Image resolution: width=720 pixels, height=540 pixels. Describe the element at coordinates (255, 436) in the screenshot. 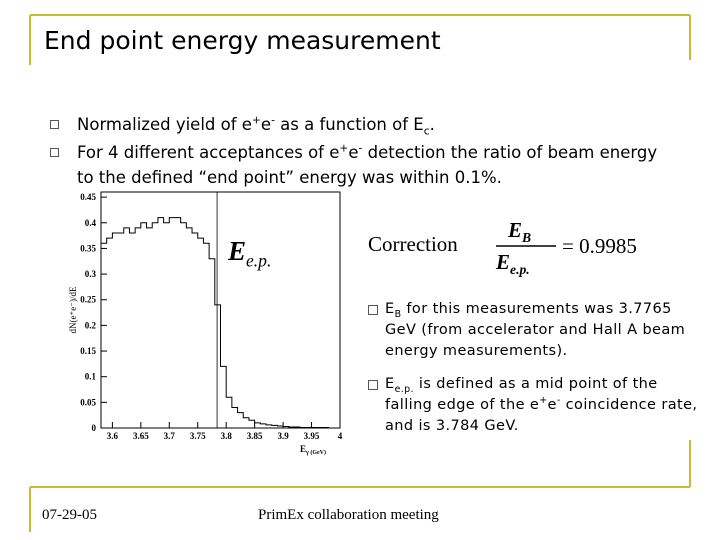

I see `x-tick-label: 3.85` at that location.